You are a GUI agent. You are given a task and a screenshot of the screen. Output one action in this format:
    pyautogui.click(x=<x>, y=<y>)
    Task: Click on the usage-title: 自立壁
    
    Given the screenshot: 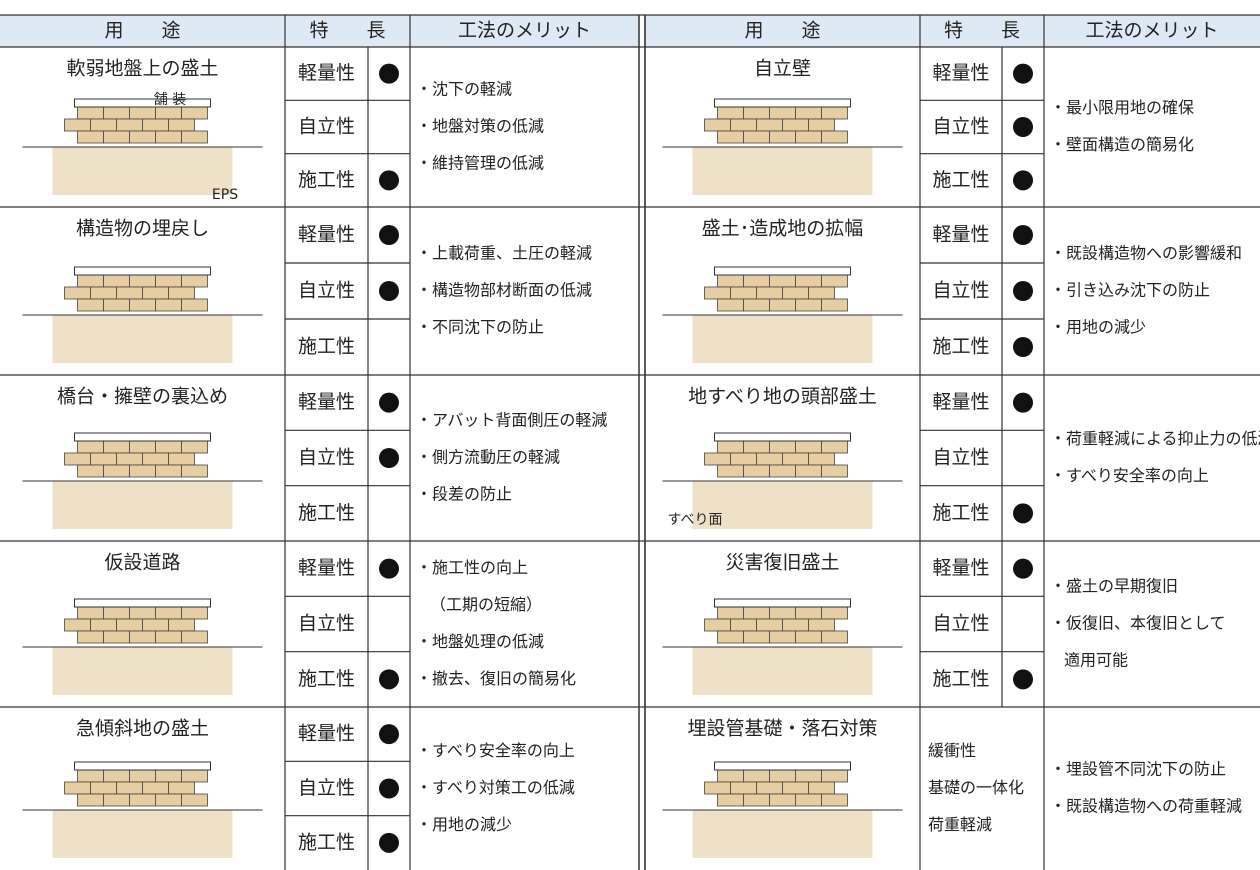 What is the action you would take?
    pyautogui.click(x=782, y=69)
    